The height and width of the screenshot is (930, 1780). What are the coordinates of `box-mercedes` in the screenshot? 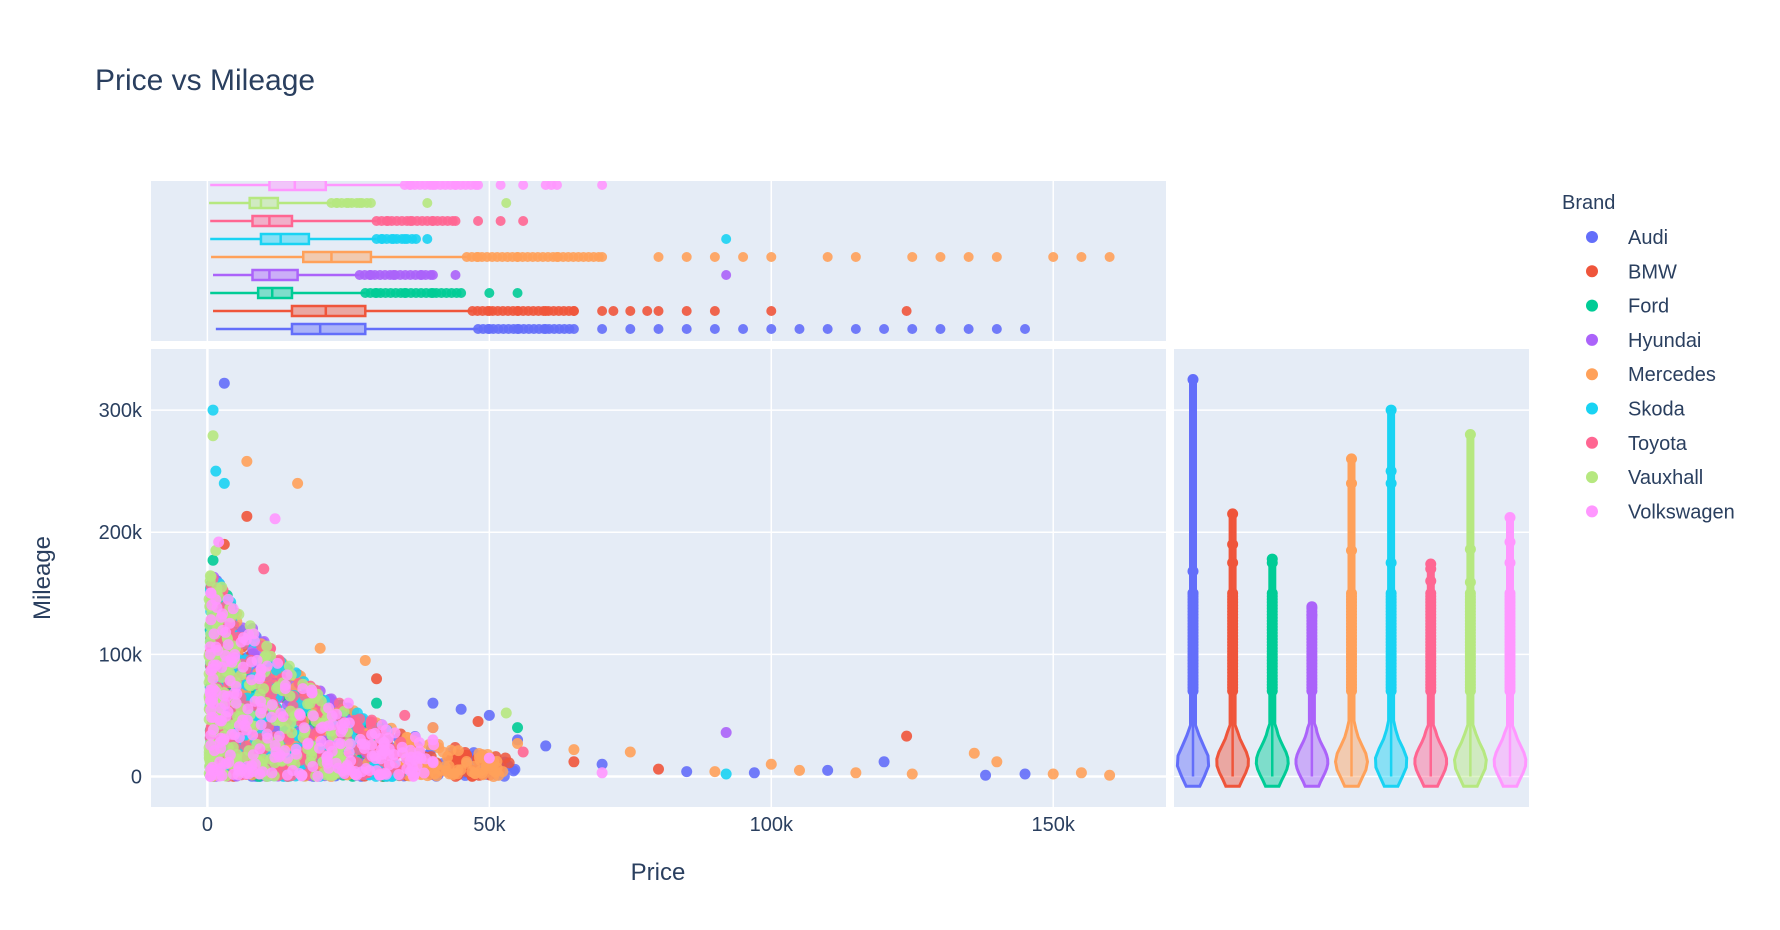 It's located at (663, 257).